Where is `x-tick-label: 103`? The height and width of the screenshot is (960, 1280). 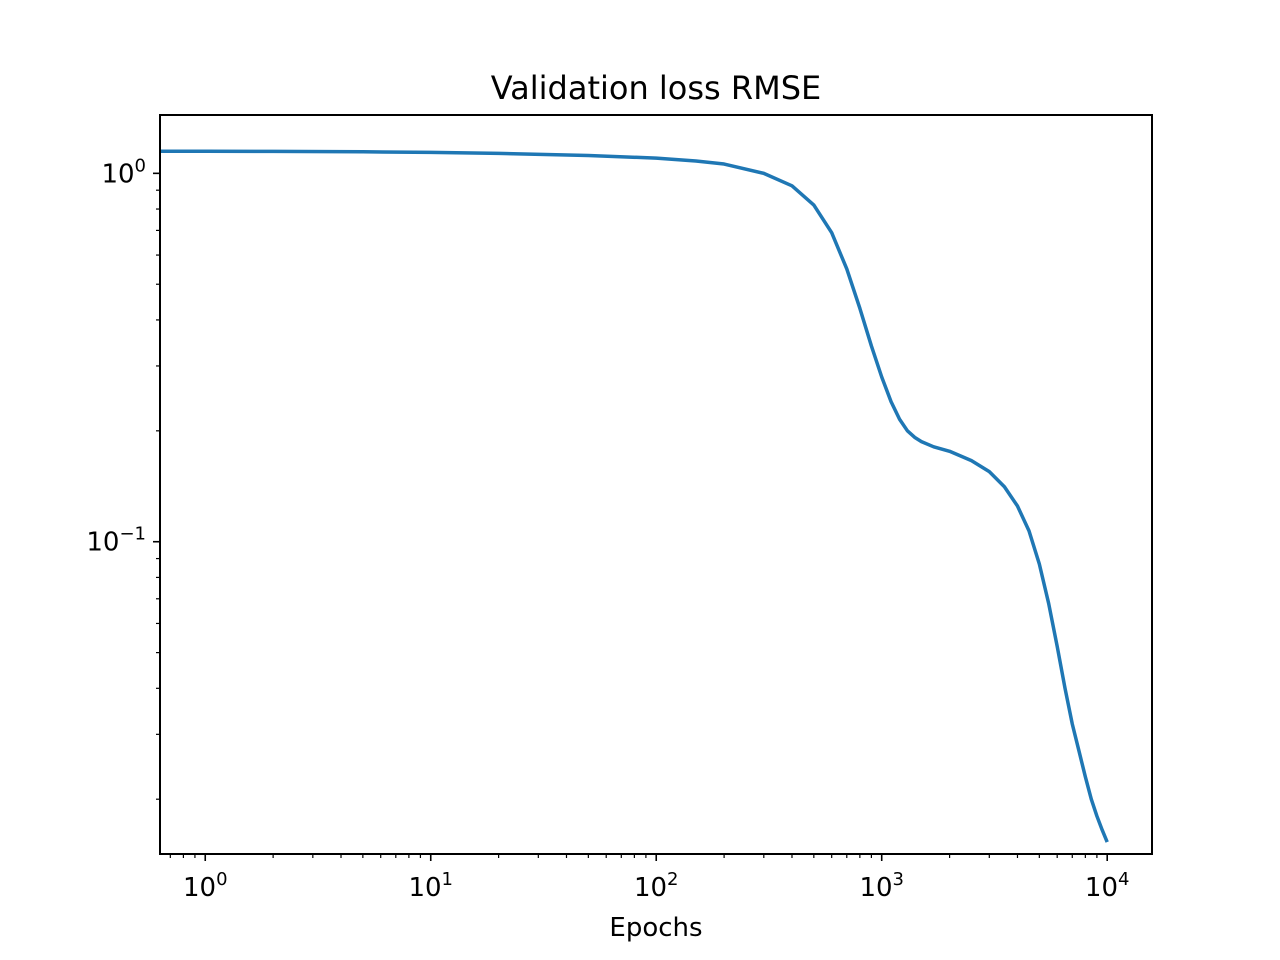 x-tick-label: 103 is located at coordinates (881, 886).